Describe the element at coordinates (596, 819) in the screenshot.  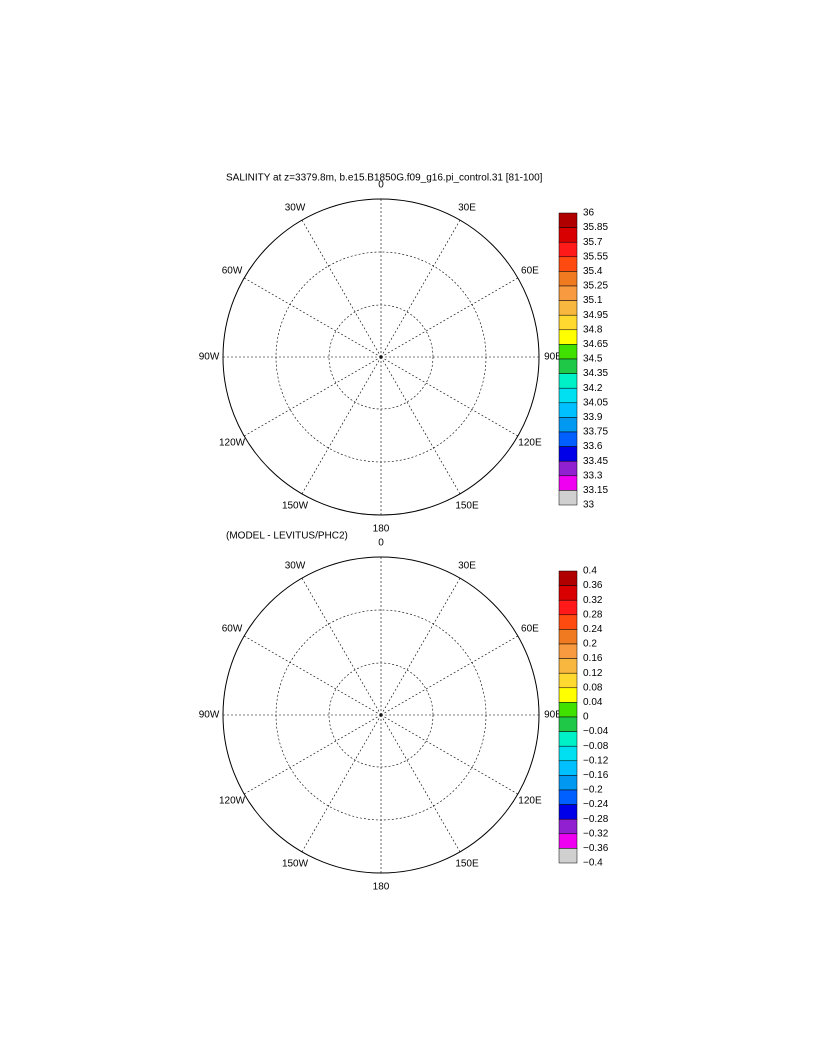
I see `colorbar-label: −0.28` at that location.